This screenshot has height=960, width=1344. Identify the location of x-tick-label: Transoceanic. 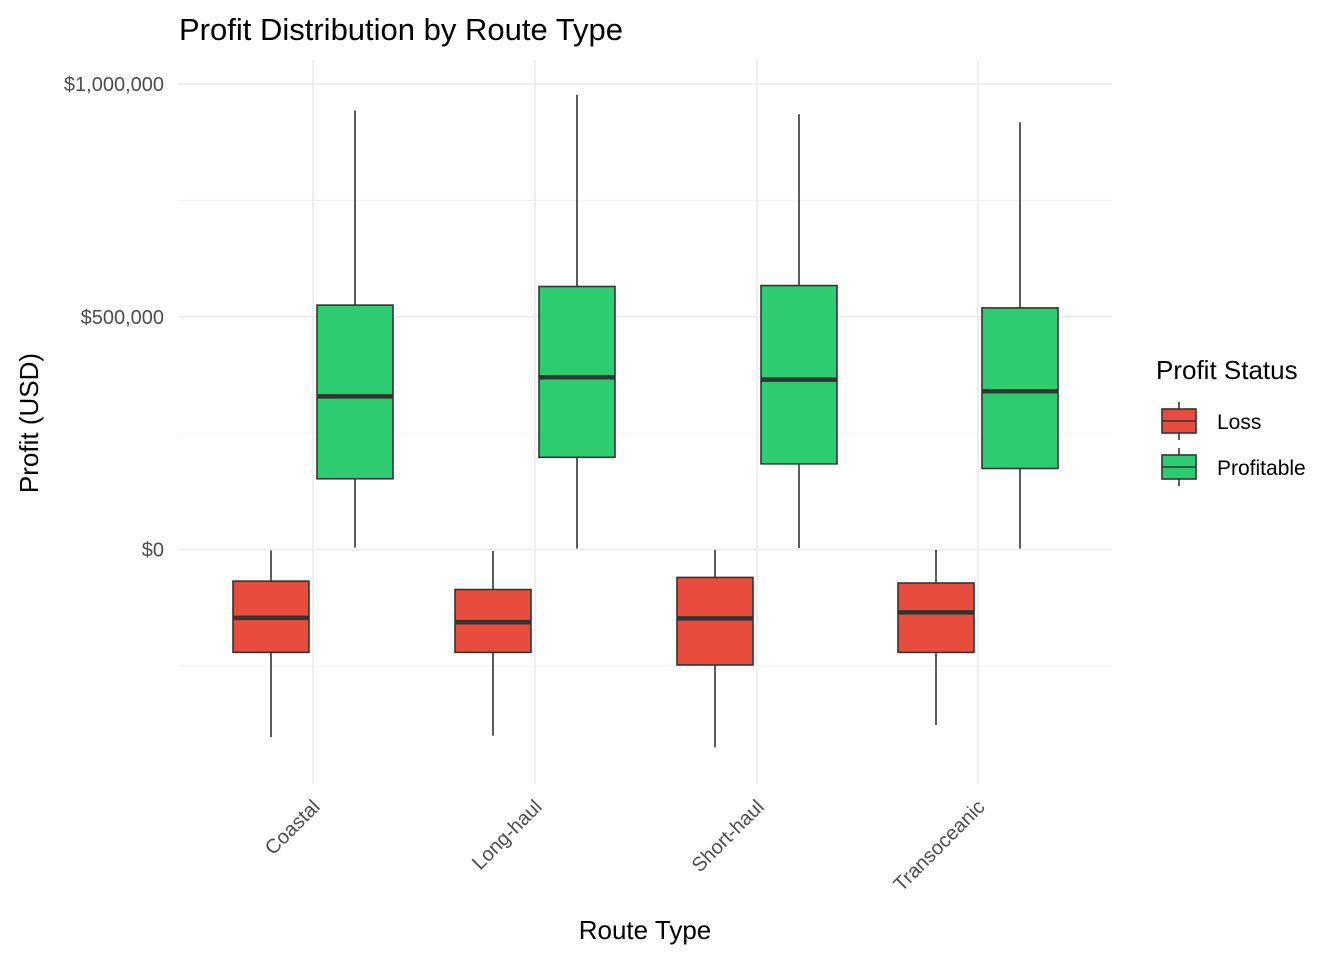
(940, 846).